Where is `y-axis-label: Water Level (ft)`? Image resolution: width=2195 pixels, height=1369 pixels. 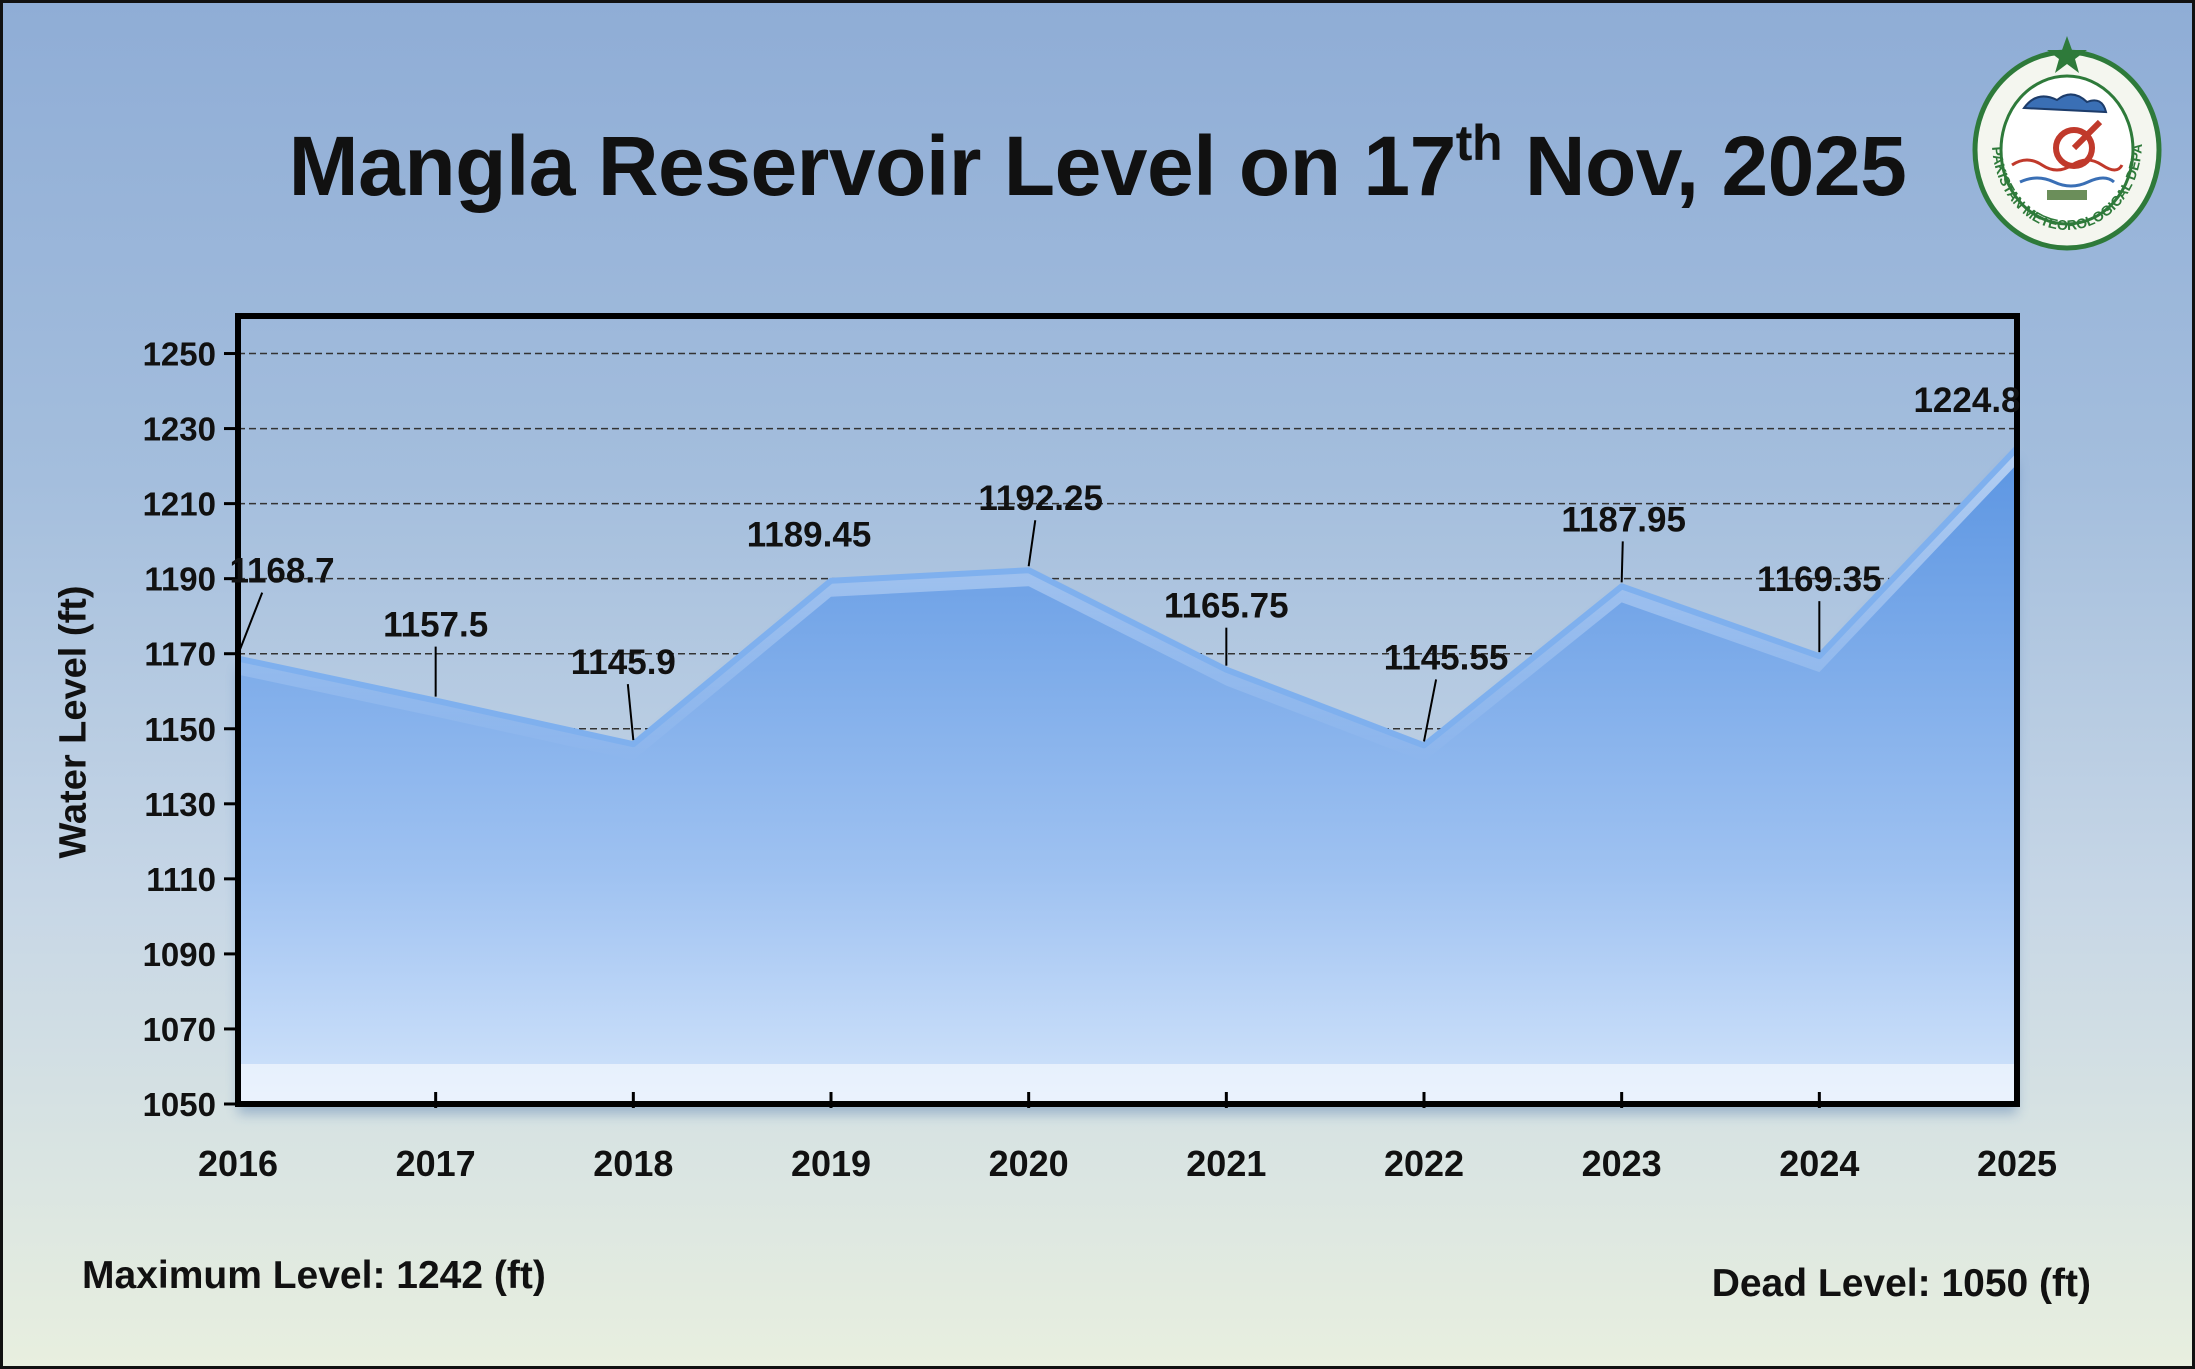 y-axis-label: Water Level (ft) is located at coordinates (73, 722).